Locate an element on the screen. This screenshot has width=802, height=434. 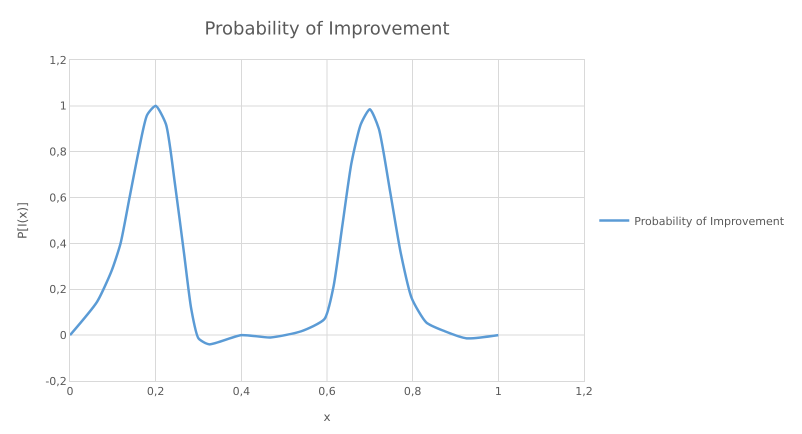
y-tick-label: -0,2 is located at coordinates (56, 381).